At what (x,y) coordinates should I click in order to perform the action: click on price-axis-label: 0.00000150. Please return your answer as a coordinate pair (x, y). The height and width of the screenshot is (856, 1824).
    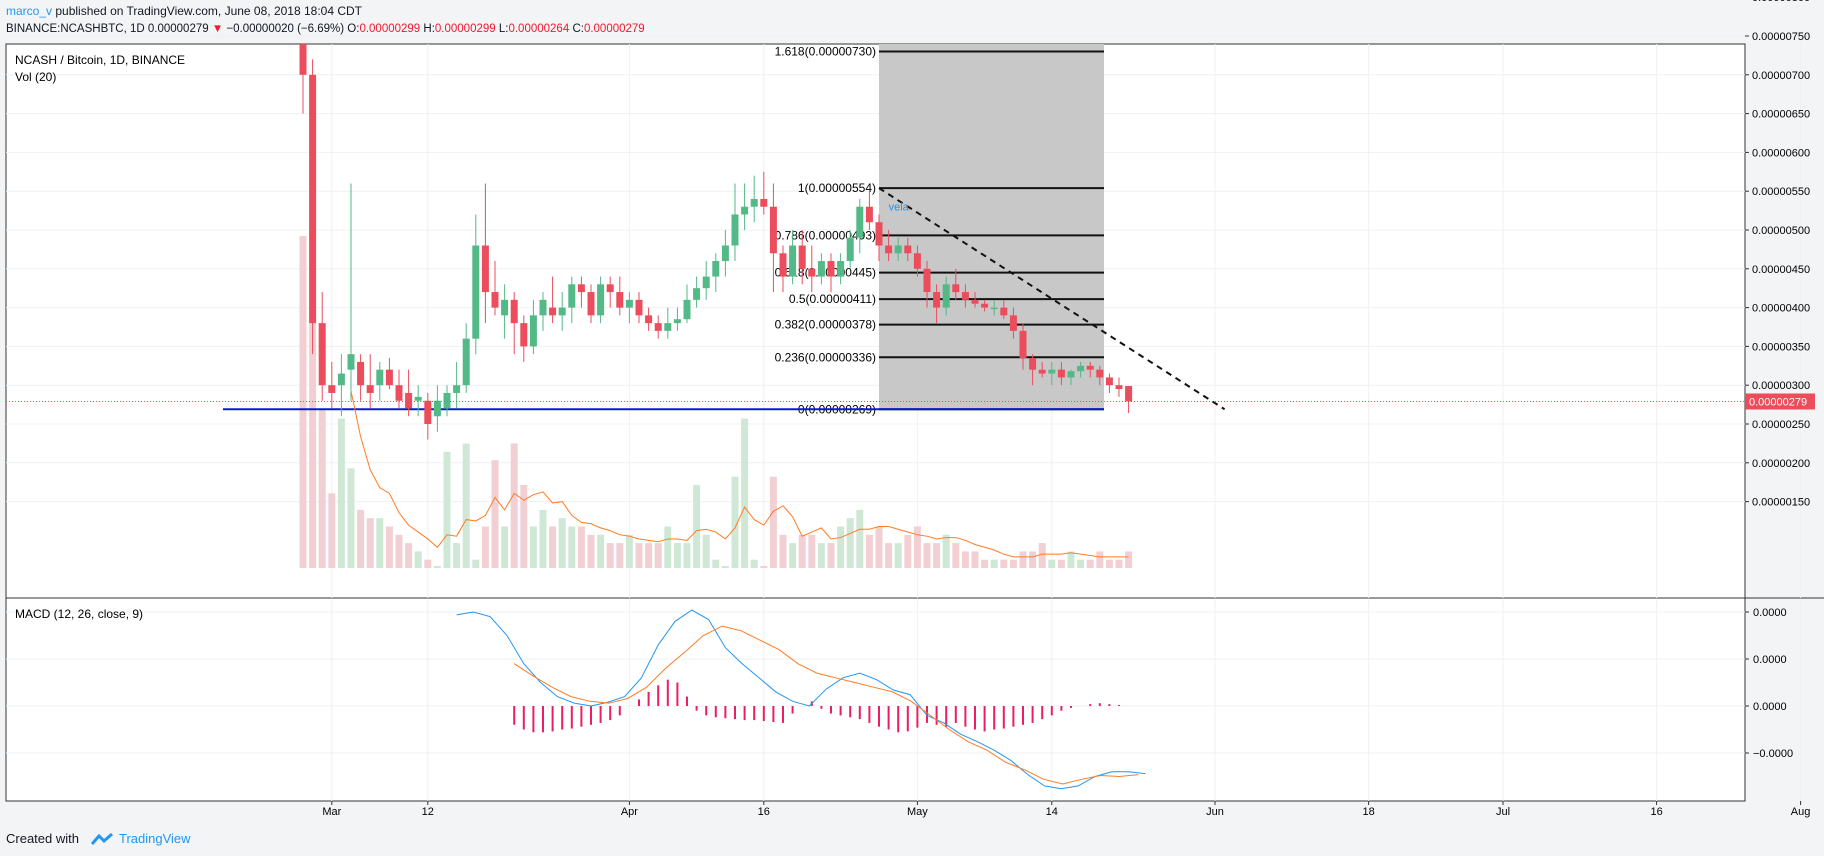
    Looking at the image, I should click on (1781, 503).